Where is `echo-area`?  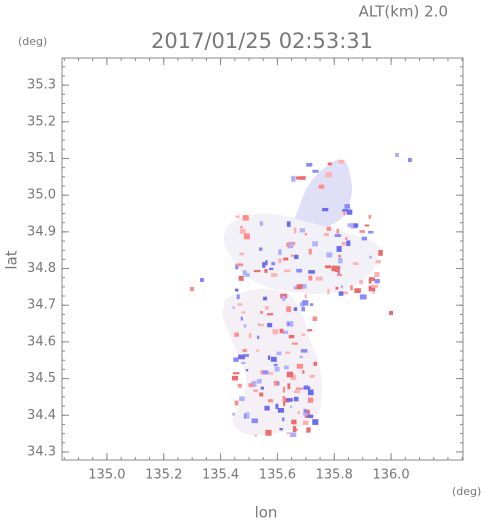 echo-area is located at coordinates (322, 194).